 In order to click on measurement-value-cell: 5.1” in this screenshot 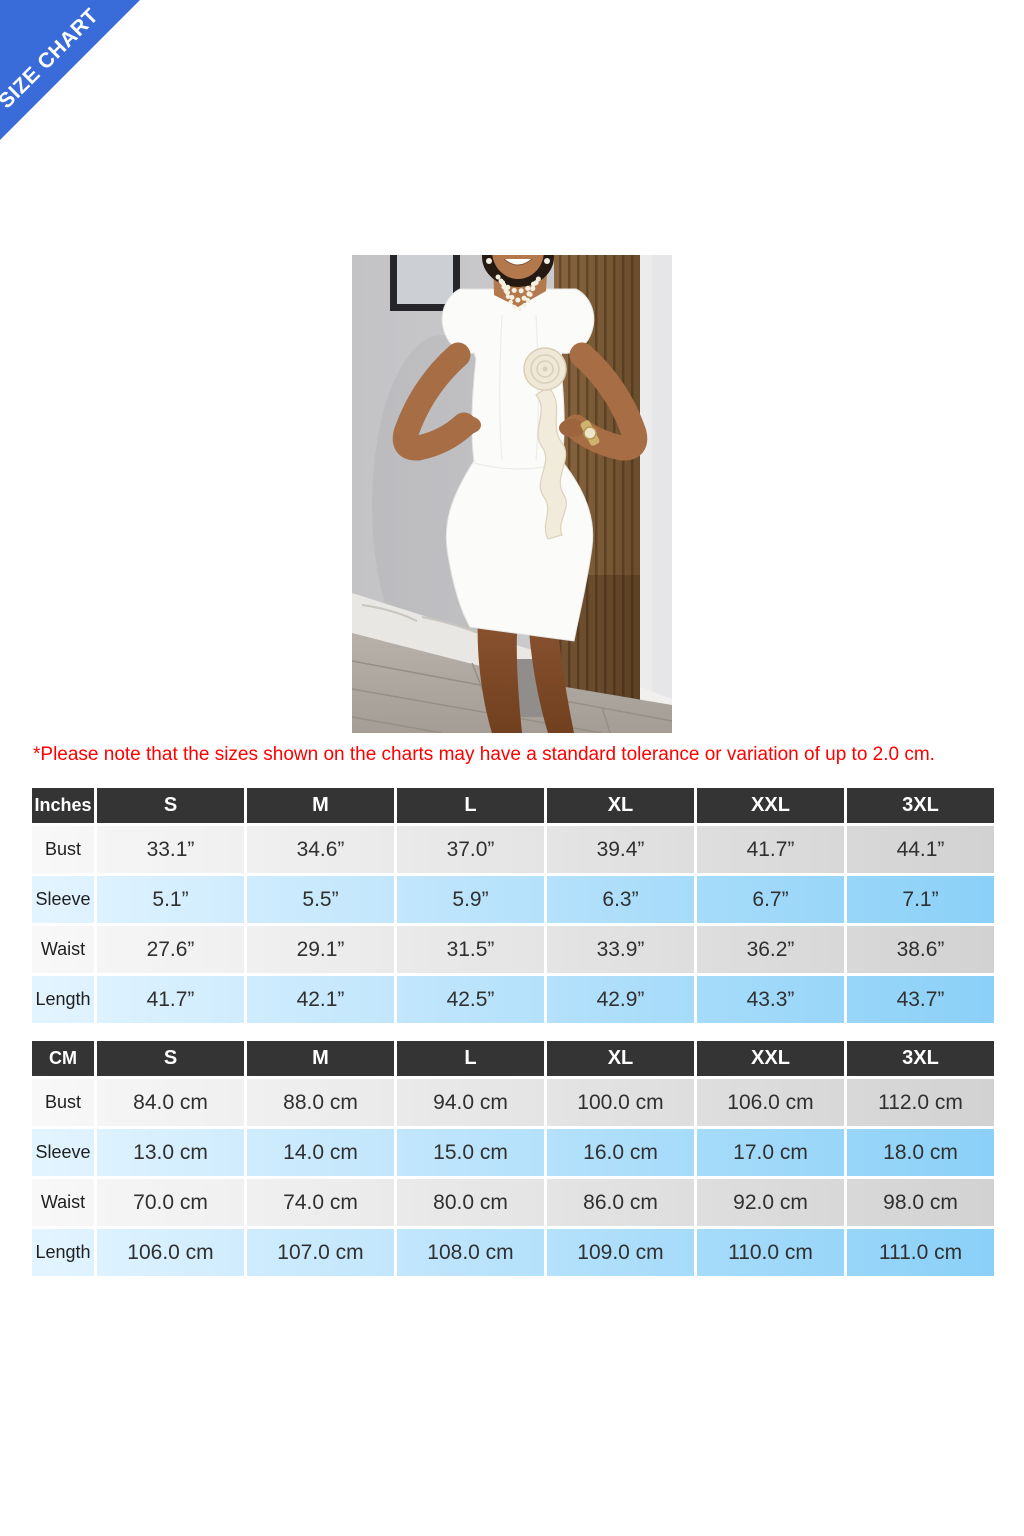, I will do `click(170, 899)`.